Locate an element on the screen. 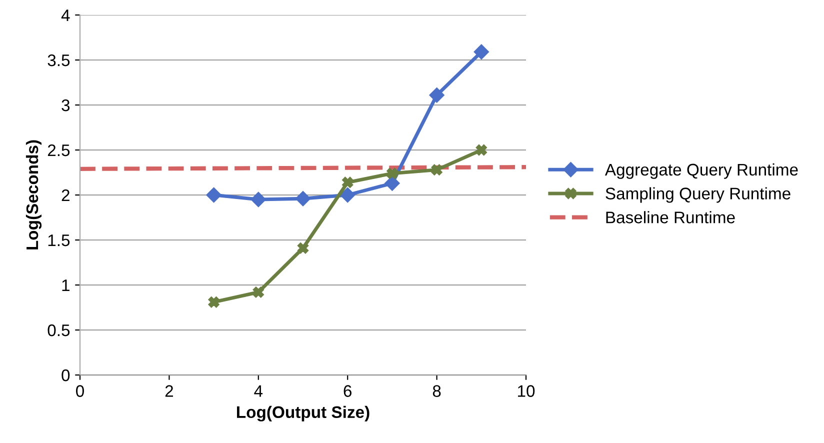  y-tick-label: 2.5 is located at coordinates (59, 150).